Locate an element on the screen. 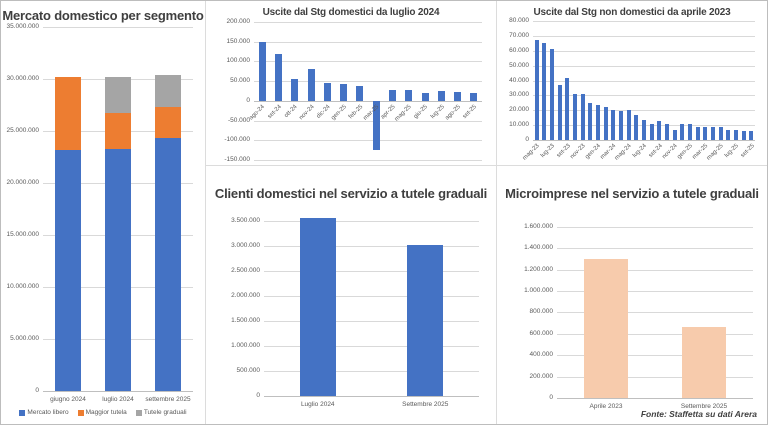 This screenshot has height=425, width=768. x-axis-category-label: ott-24 is located at coordinates (291, 111).